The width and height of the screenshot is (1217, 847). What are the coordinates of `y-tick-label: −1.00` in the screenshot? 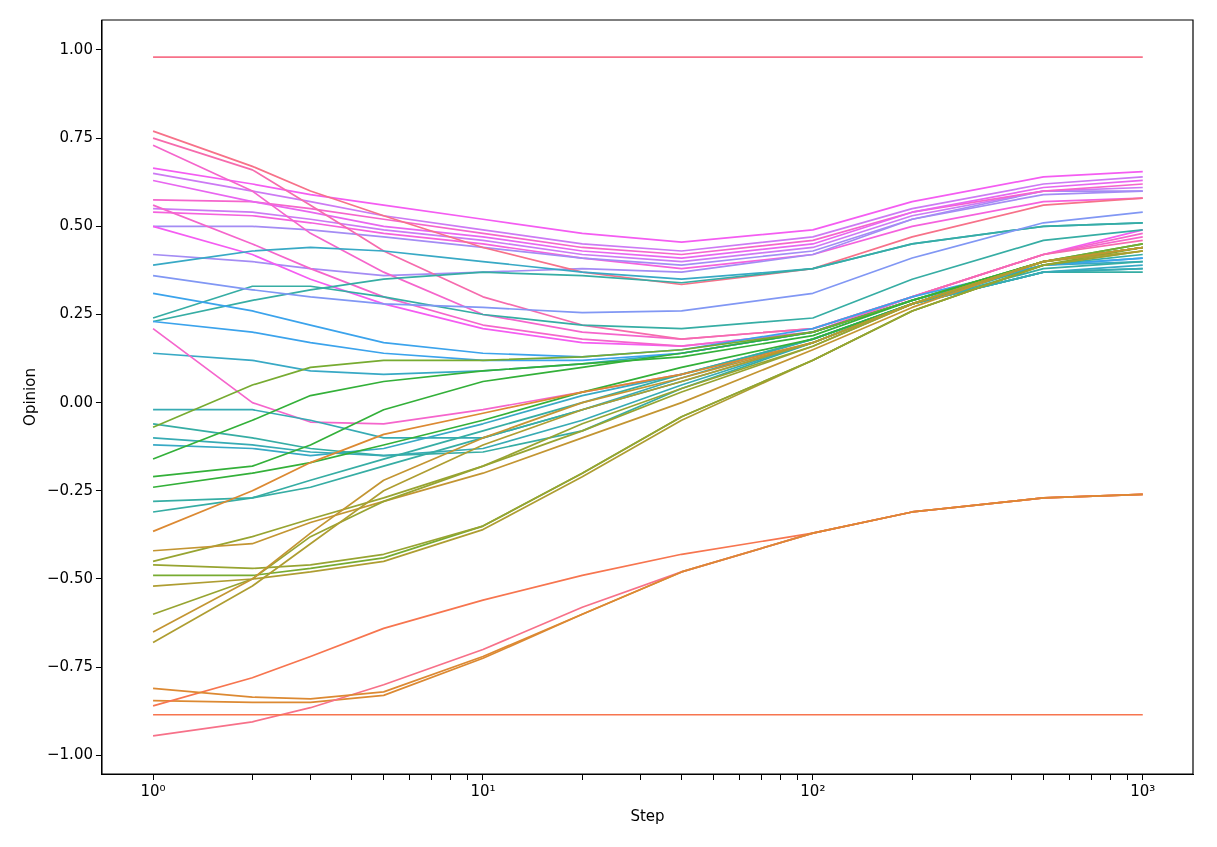 It's located at (70, 754).